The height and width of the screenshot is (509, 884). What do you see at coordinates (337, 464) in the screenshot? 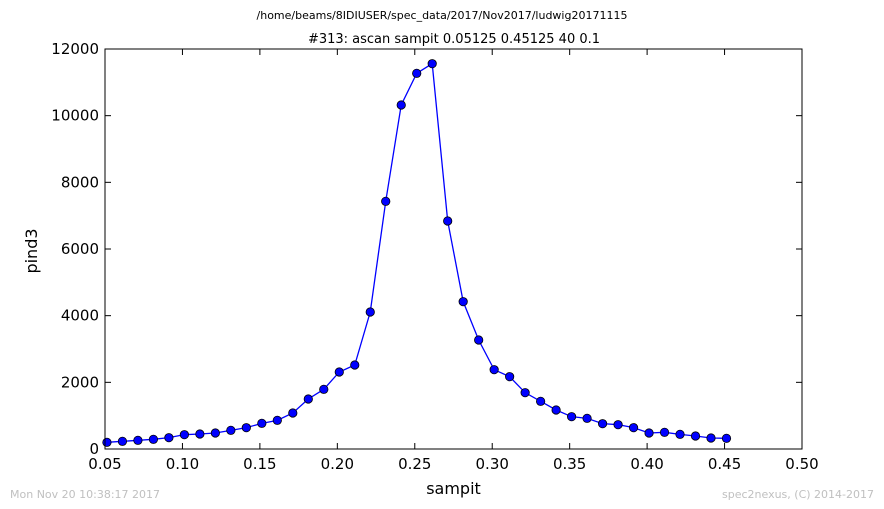
I see `x-tick-label: 0.20` at bounding box center [337, 464].